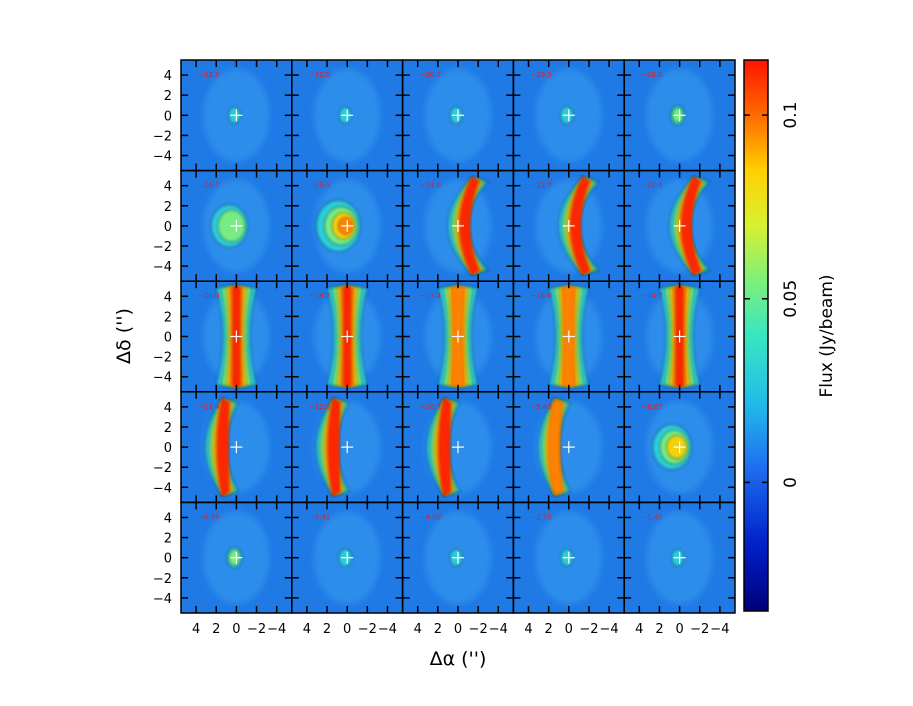 Image resolution: width=913 pixels, height=706 pixels. I want to click on channel-panel: −21.4, so click(679, 226).